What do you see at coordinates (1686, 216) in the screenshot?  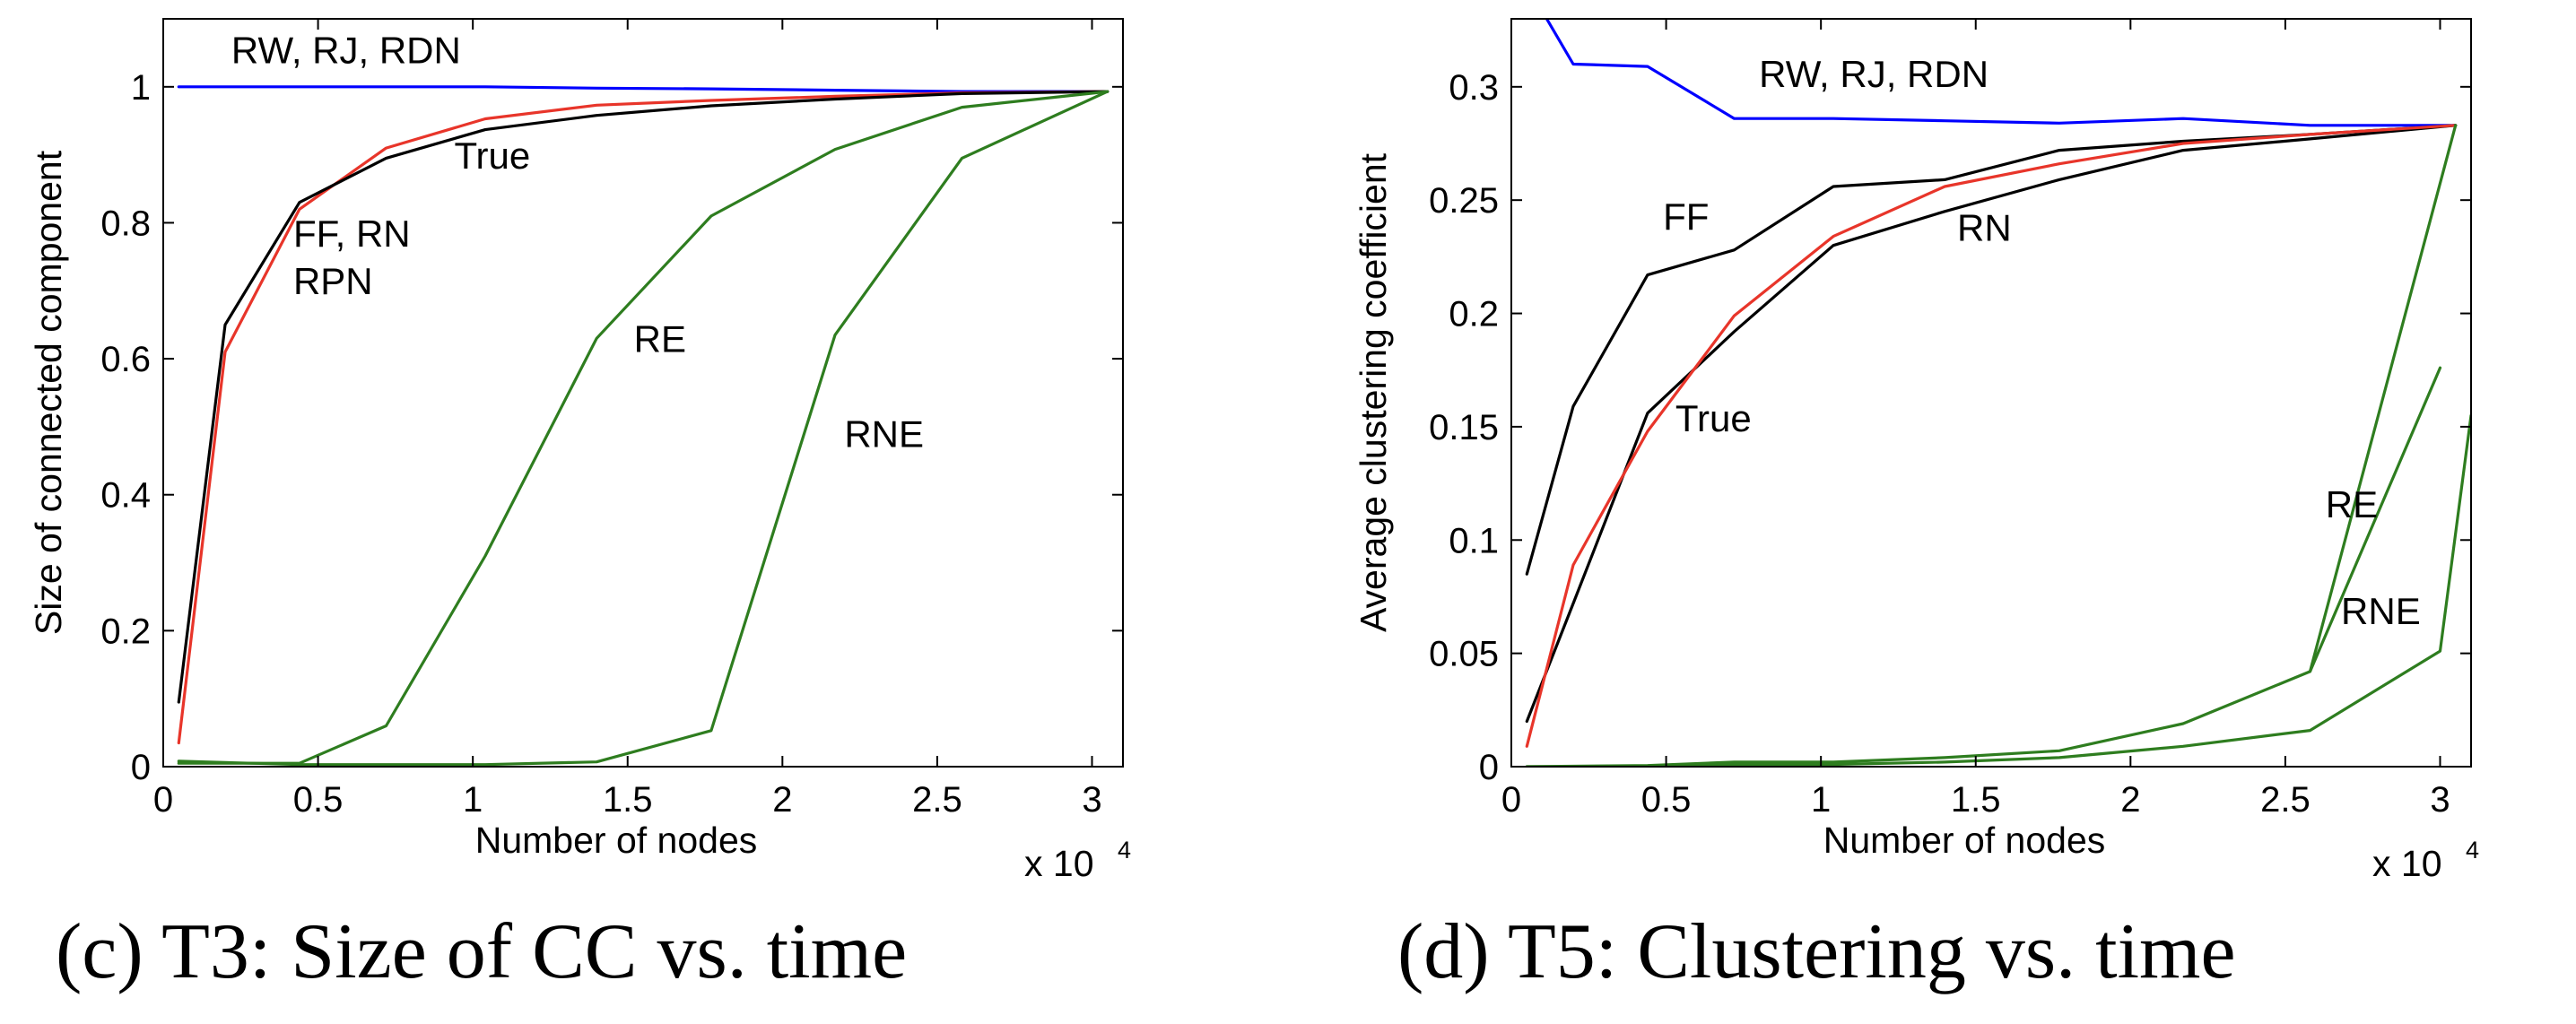 I see `series-annotation: FF` at bounding box center [1686, 216].